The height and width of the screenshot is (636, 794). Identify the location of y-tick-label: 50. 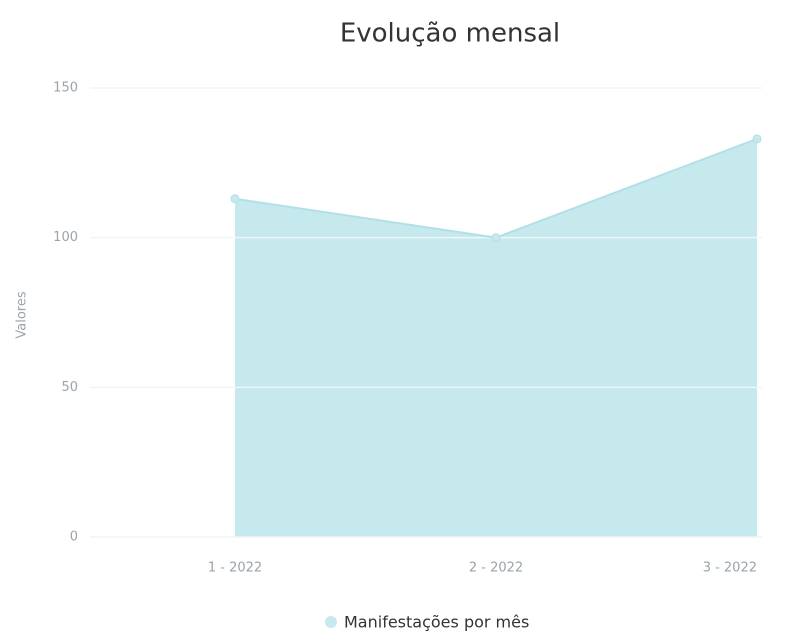
(69, 387).